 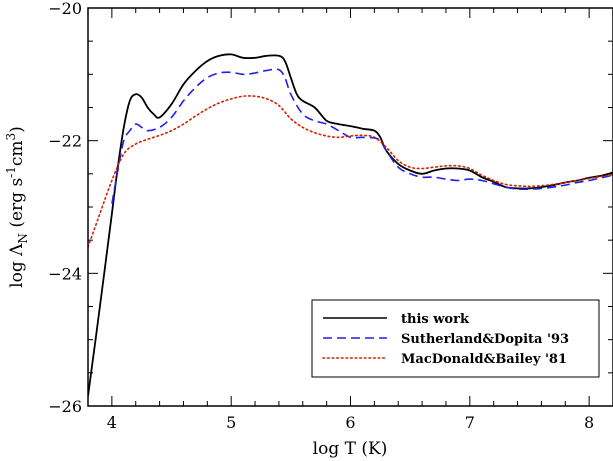 What do you see at coordinates (11, 137) in the screenshot?
I see `y-axis-label-exp2: 3` at bounding box center [11, 137].